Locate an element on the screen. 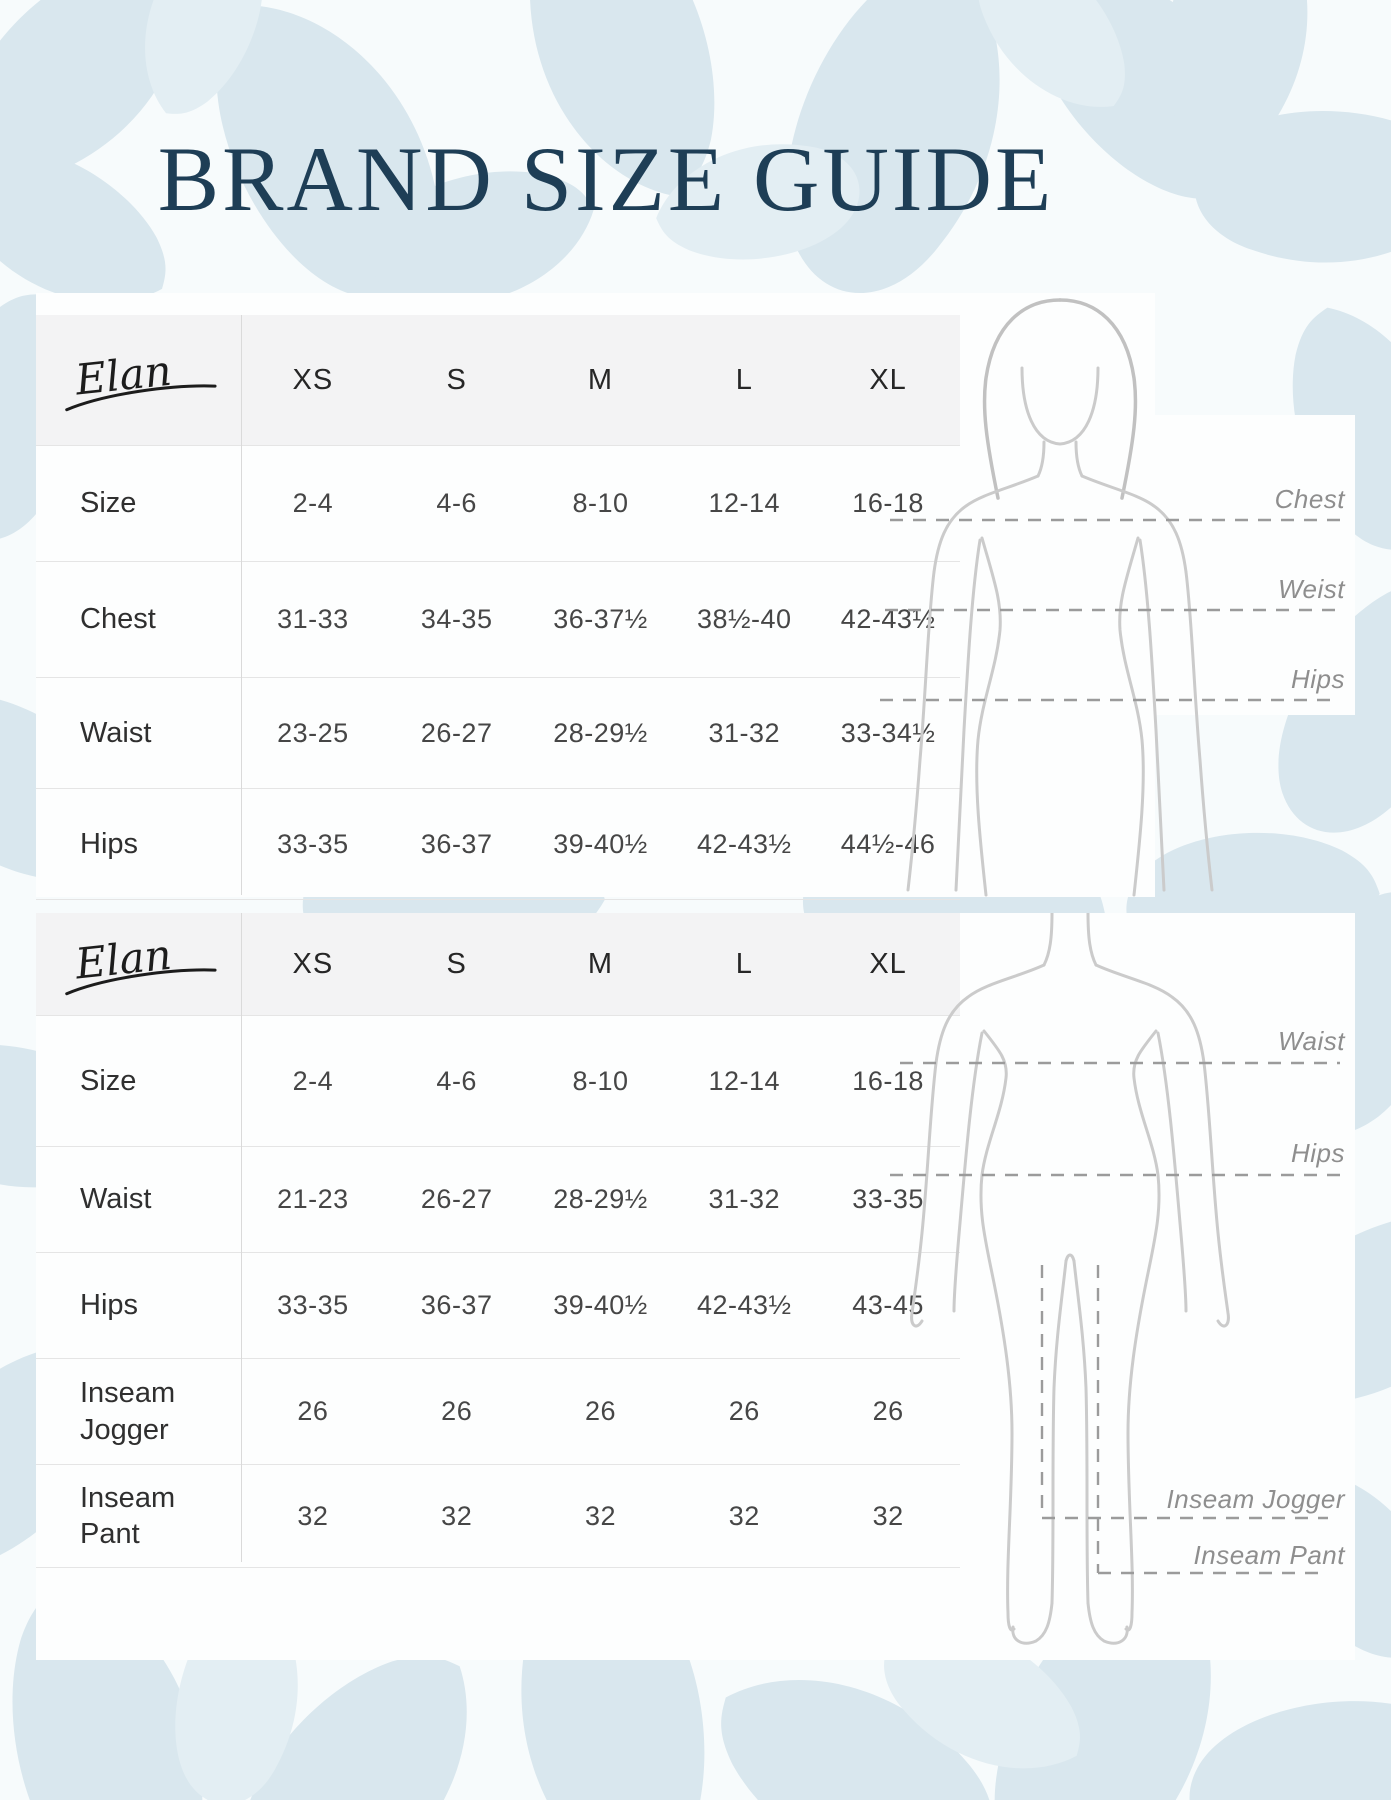 The height and width of the screenshot is (1800, 1391). table-row: Inseam Jogger 26 26 26 26 26 is located at coordinates (498, 1412).